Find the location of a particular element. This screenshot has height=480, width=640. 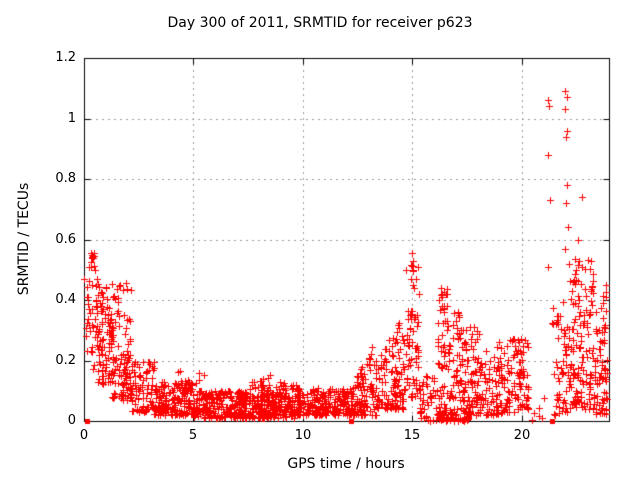

y-tick-label: 0.4 is located at coordinates (65, 299).